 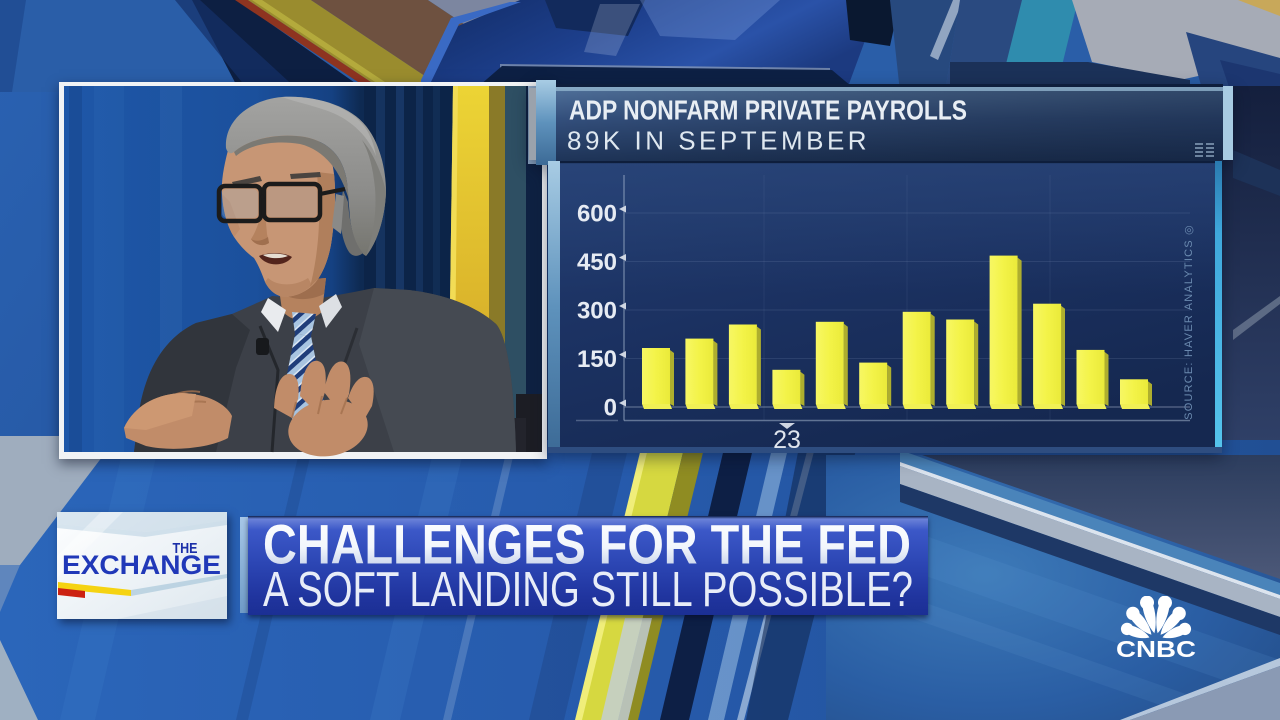 What do you see at coordinates (597, 359) in the screenshot?
I see `svg-text: 150` at bounding box center [597, 359].